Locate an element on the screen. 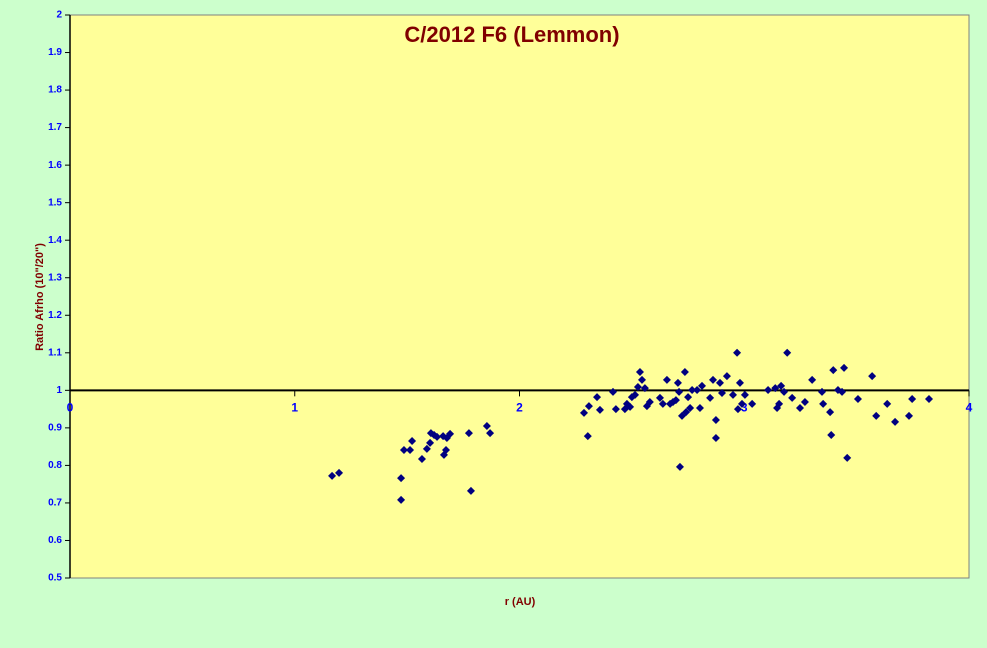 This screenshot has width=987, height=648. y-tick-label: 1.2 is located at coordinates (55, 315).